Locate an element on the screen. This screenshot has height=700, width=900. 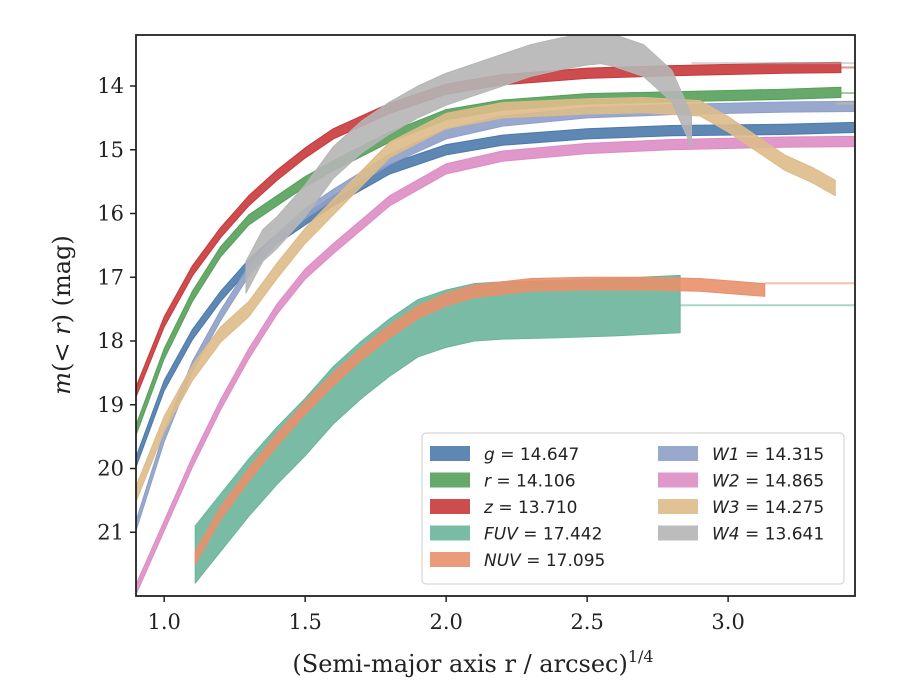
x-axis-label: (Semi-major axis r / arcsec)1/4 is located at coordinates (472, 662).